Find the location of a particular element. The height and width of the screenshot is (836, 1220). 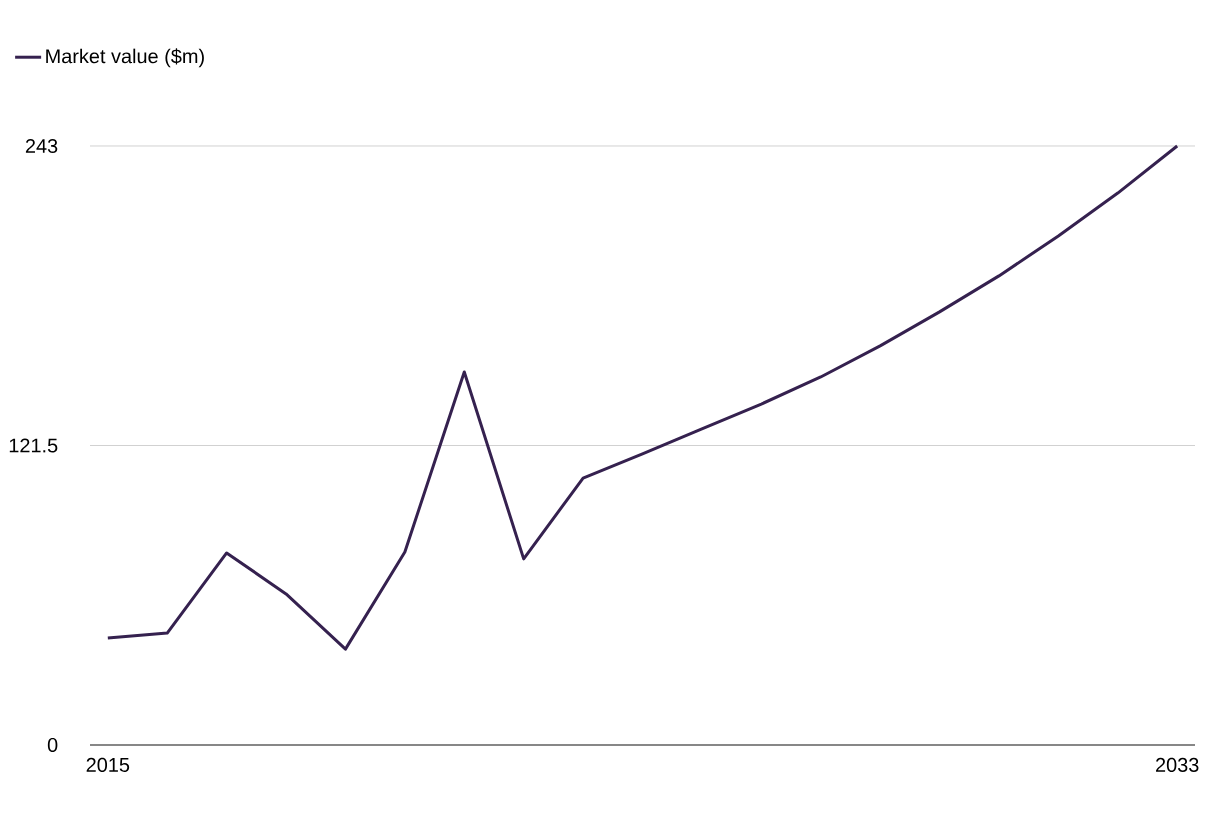

y-tick-label: 0 is located at coordinates (52, 745).